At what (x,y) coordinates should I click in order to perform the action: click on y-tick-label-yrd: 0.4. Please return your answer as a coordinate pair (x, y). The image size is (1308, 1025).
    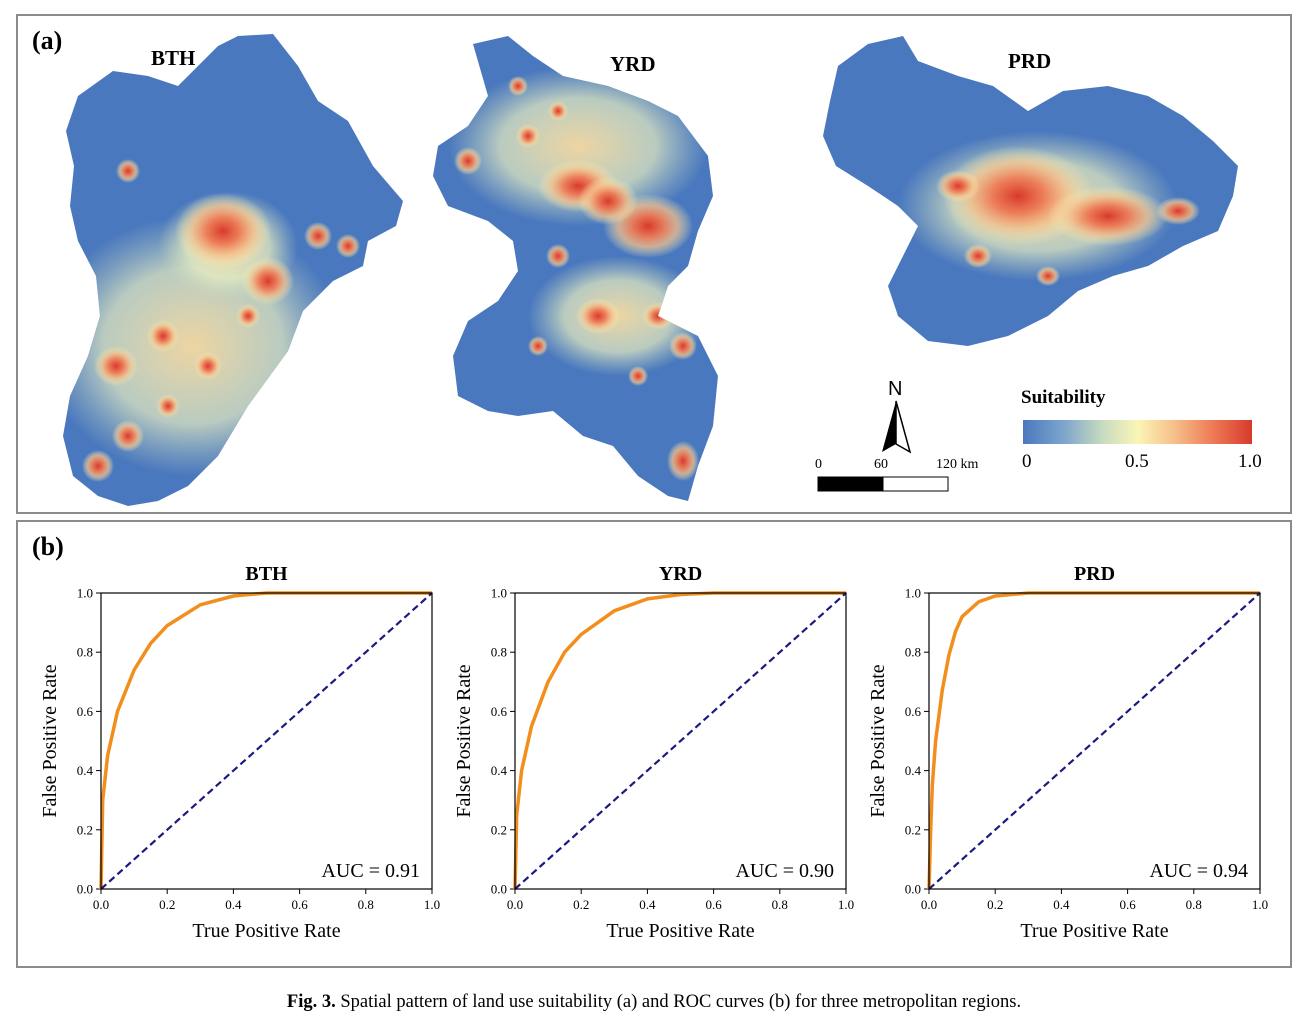
    Looking at the image, I should click on (499, 770).